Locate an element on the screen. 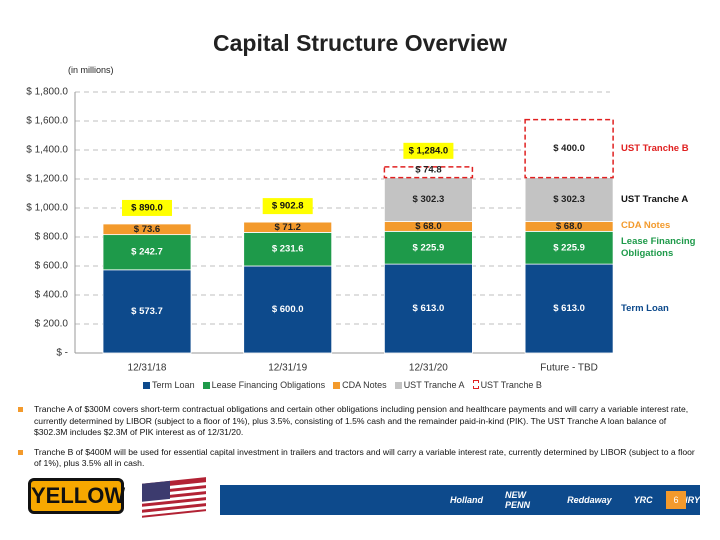  value-label: $ 400.0 is located at coordinates (569, 148).